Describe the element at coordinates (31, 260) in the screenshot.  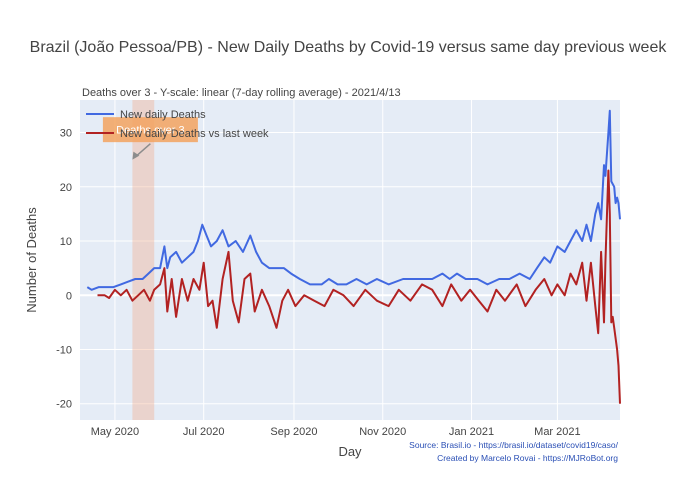
I see `y-axis-title: Number of Deaths` at that location.